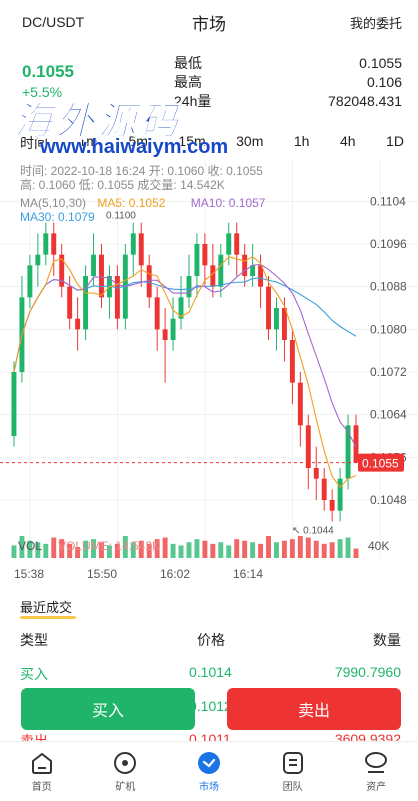 The width and height of the screenshot is (418, 801). What do you see at coordinates (381, 462) in the screenshot?
I see `current-price-badge` at bounding box center [381, 462].